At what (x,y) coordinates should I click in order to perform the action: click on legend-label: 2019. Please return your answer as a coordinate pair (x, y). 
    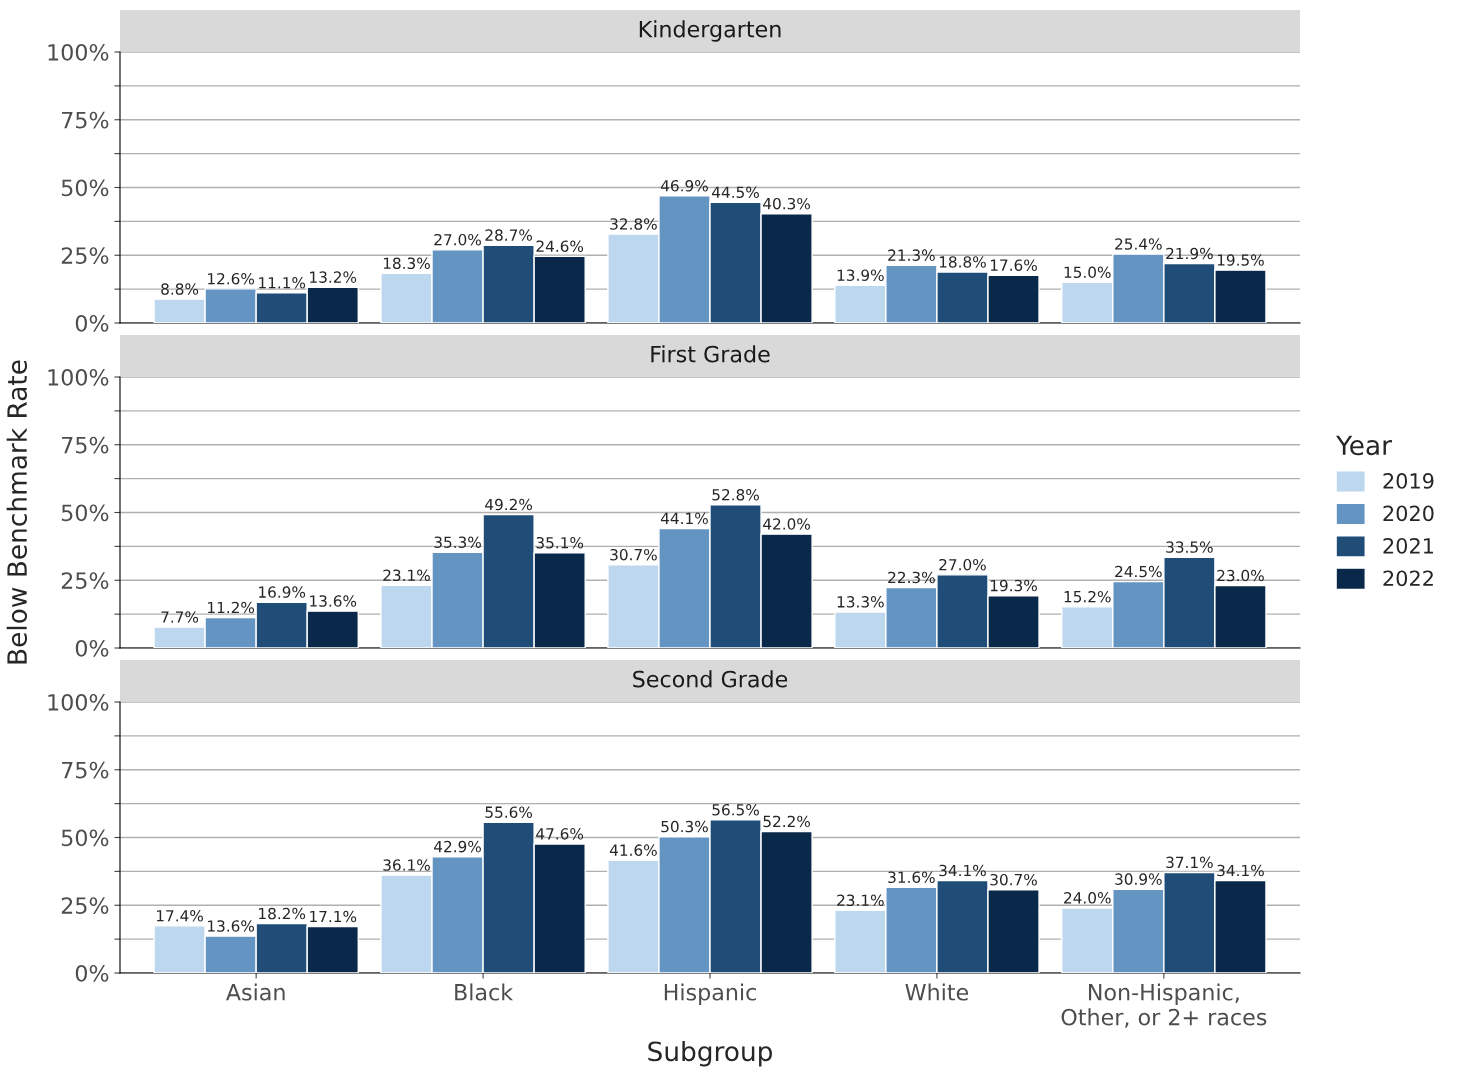
    Looking at the image, I should click on (1408, 481).